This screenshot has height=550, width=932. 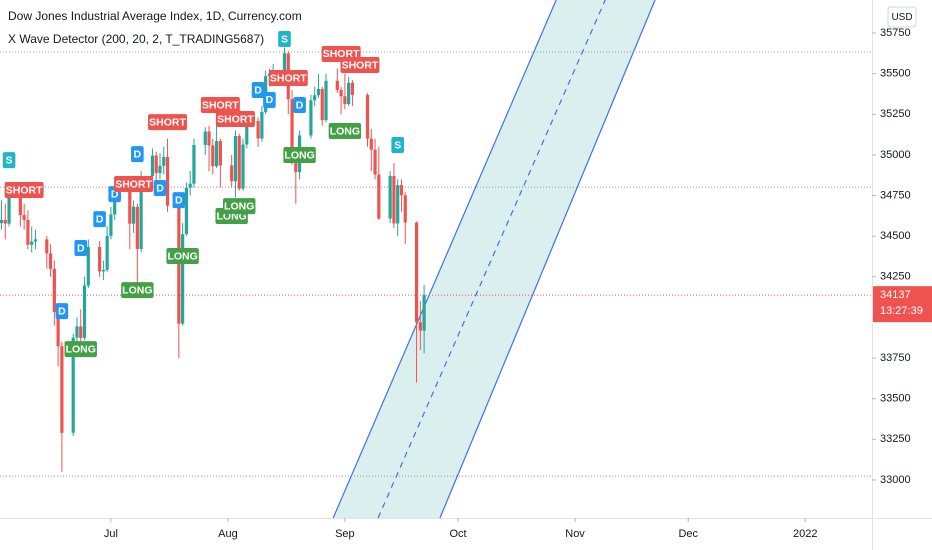 I want to click on x-tick-label: 2022, so click(x=805, y=534).